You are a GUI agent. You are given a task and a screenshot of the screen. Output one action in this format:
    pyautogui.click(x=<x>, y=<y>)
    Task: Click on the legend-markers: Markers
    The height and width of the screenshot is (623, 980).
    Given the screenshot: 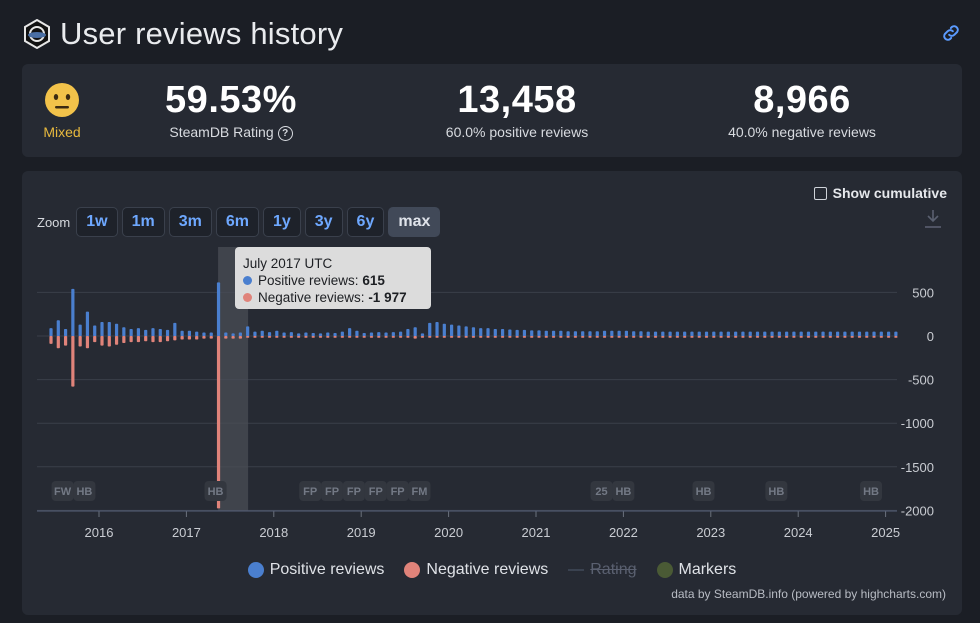 What is the action you would take?
    pyautogui.click(x=696, y=570)
    